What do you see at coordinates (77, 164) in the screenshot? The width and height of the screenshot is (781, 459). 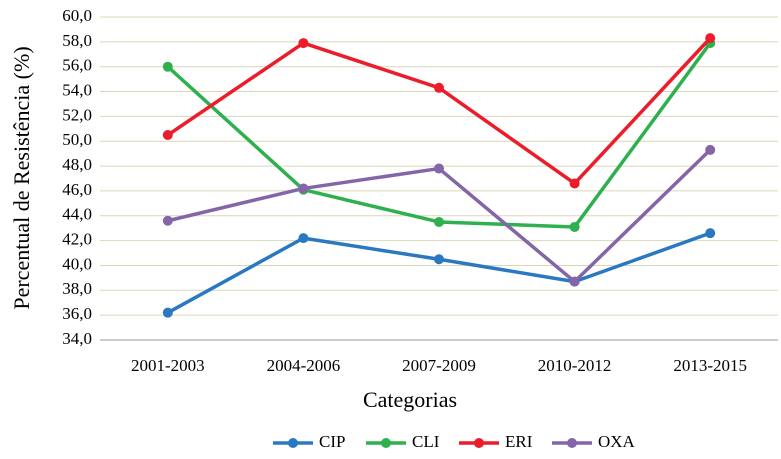 I see `y-tick-label: 48,0` at bounding box center [77, 164].